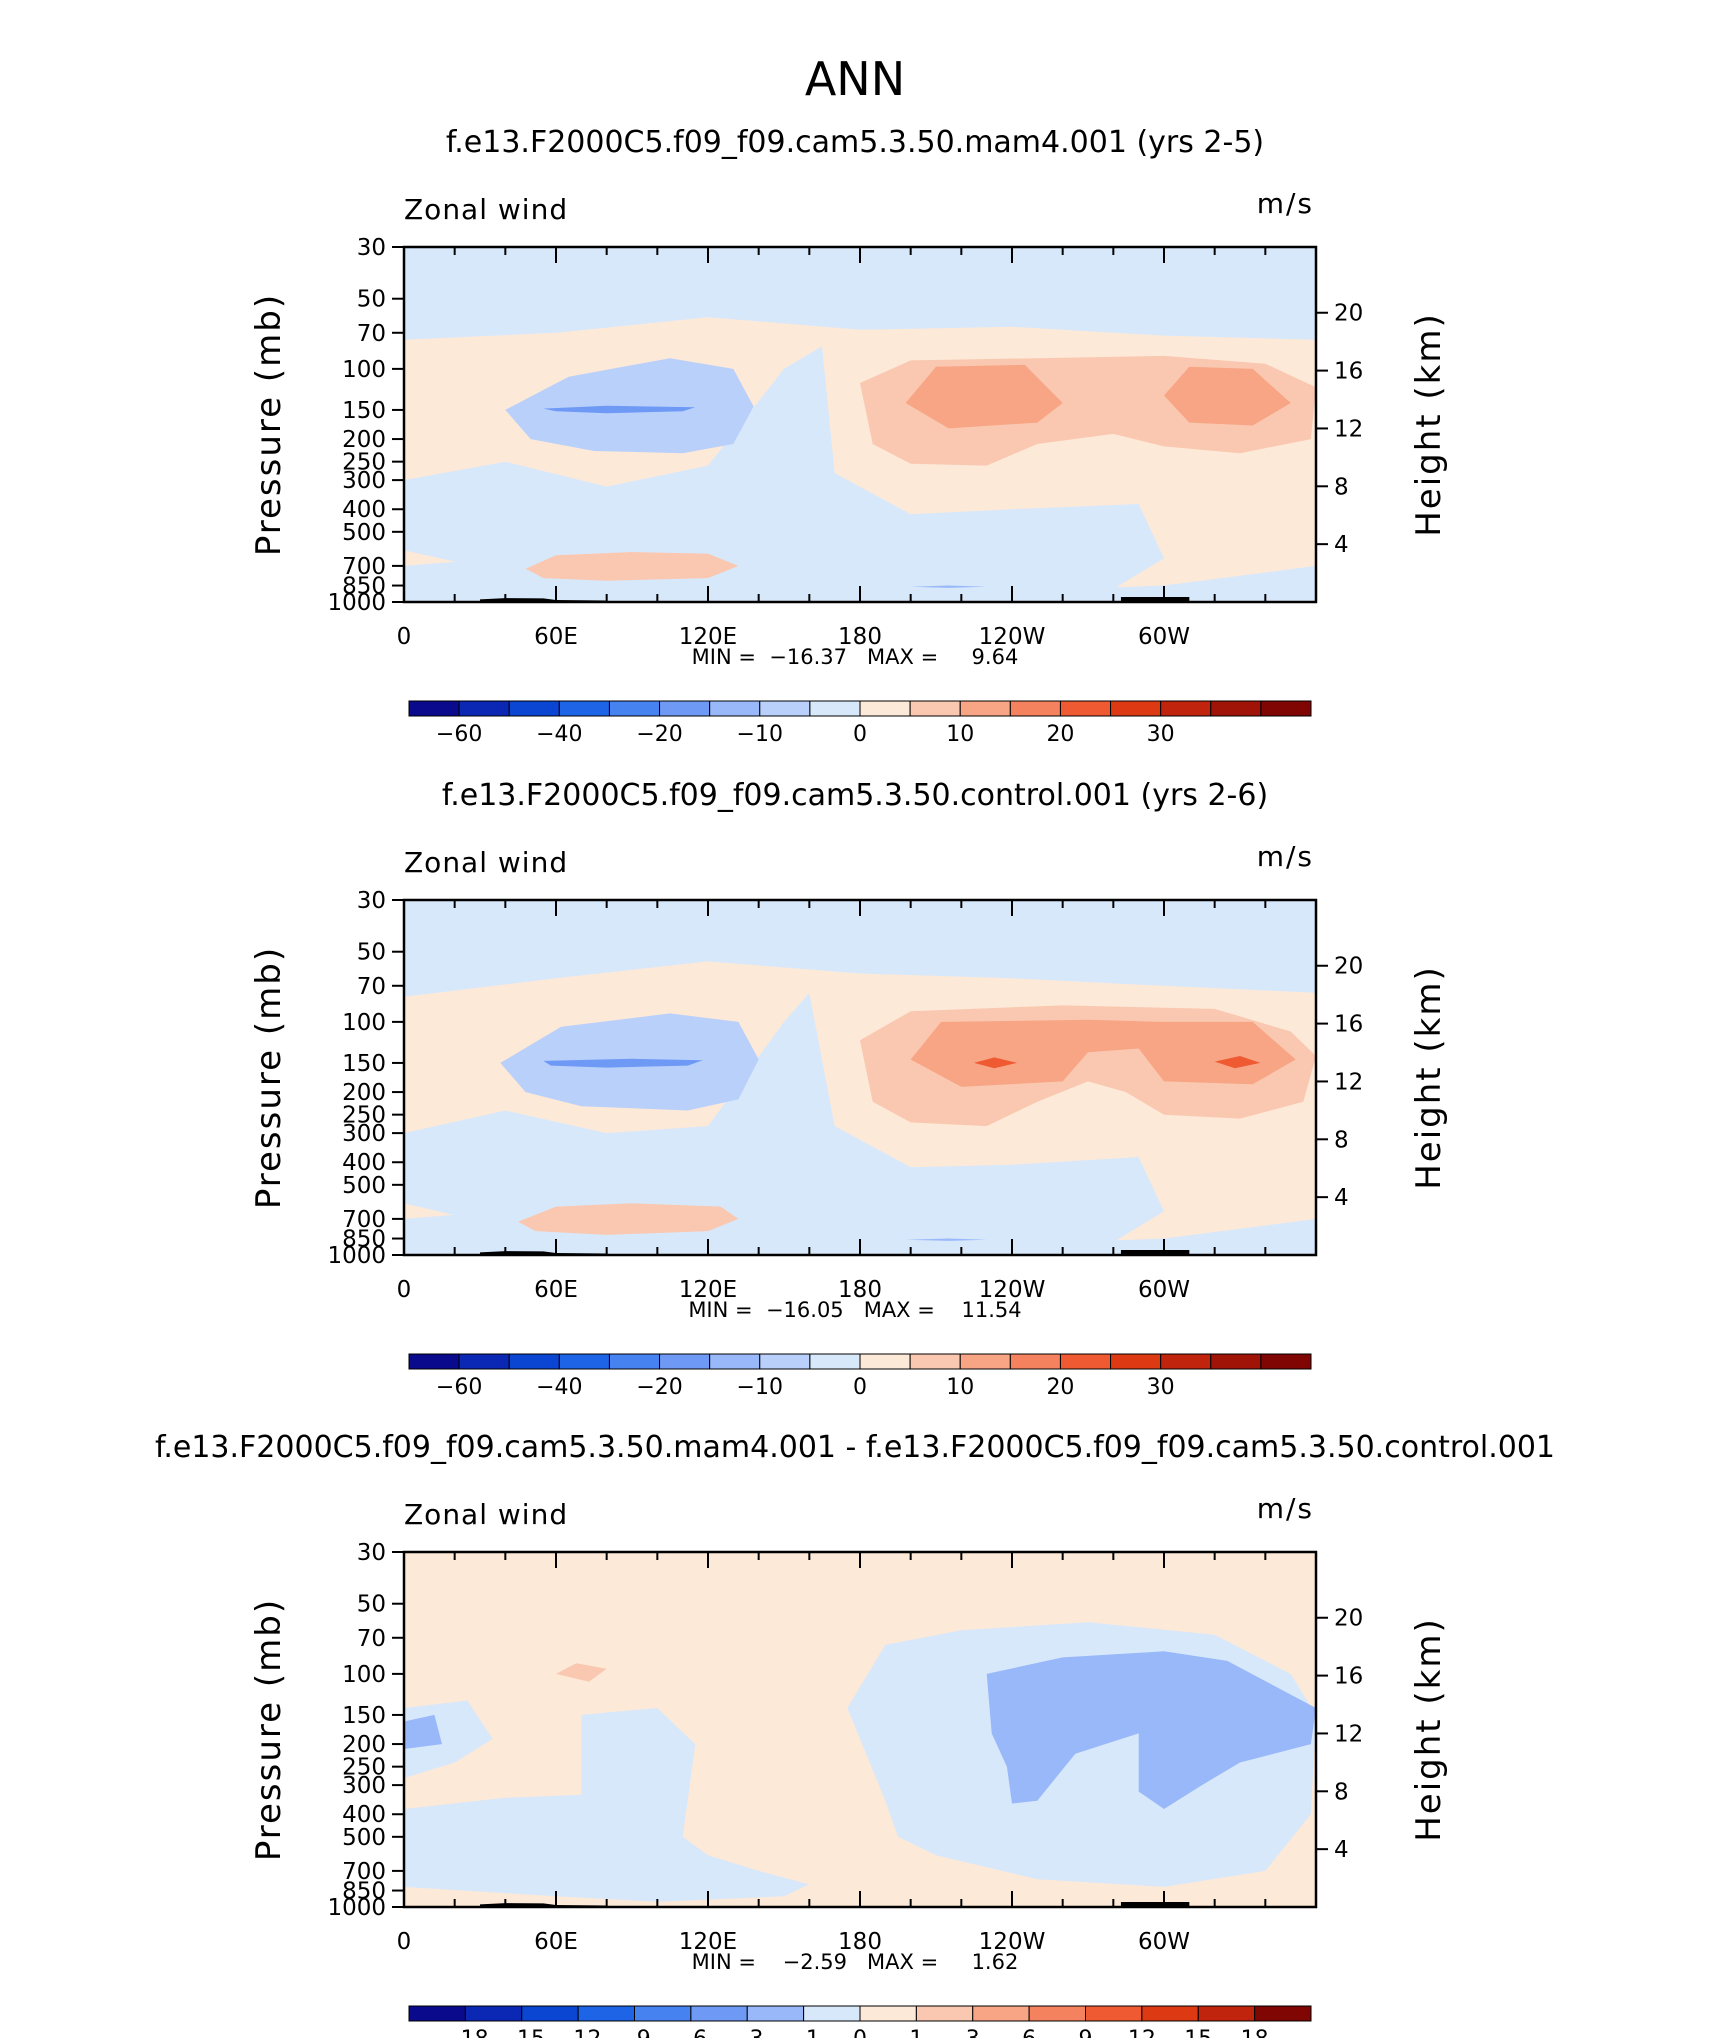 The width and height of the screenshot is (1710, 2038). Describe the element at coordinates (659, 1387) in the screenshot. I see `colorbar-label: −20` at that location.